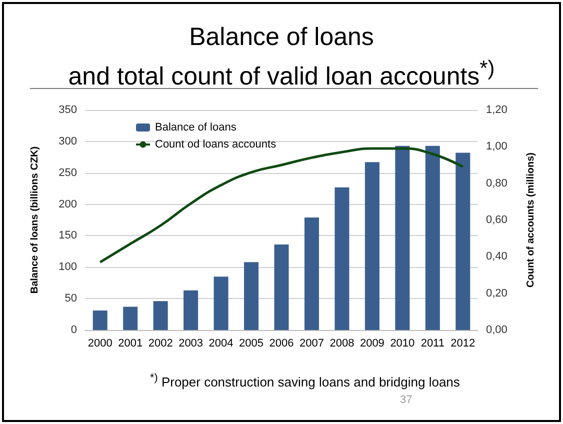  I want to click on x-tick-label: 2007, so click(311, 344).